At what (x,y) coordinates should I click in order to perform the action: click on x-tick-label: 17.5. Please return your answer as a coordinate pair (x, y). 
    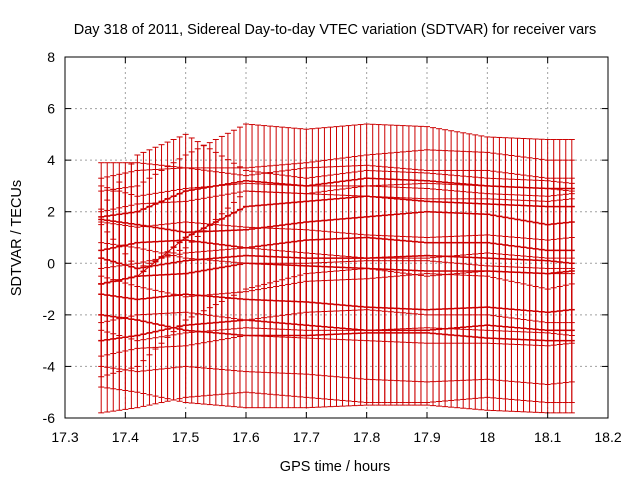
    Looking at the image, I should click on (185, 437).